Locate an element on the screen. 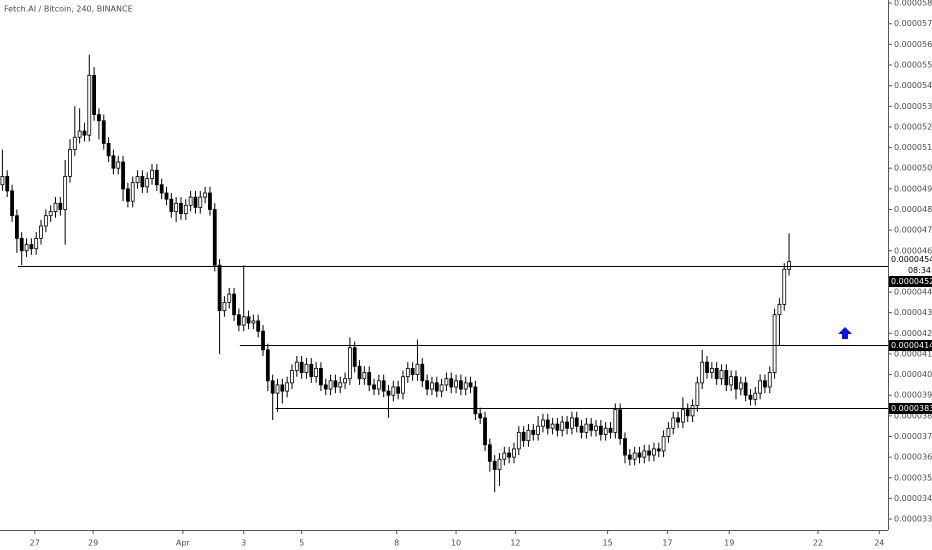  last-price-label: 0.00004548 is located at coordinates (911, 259).